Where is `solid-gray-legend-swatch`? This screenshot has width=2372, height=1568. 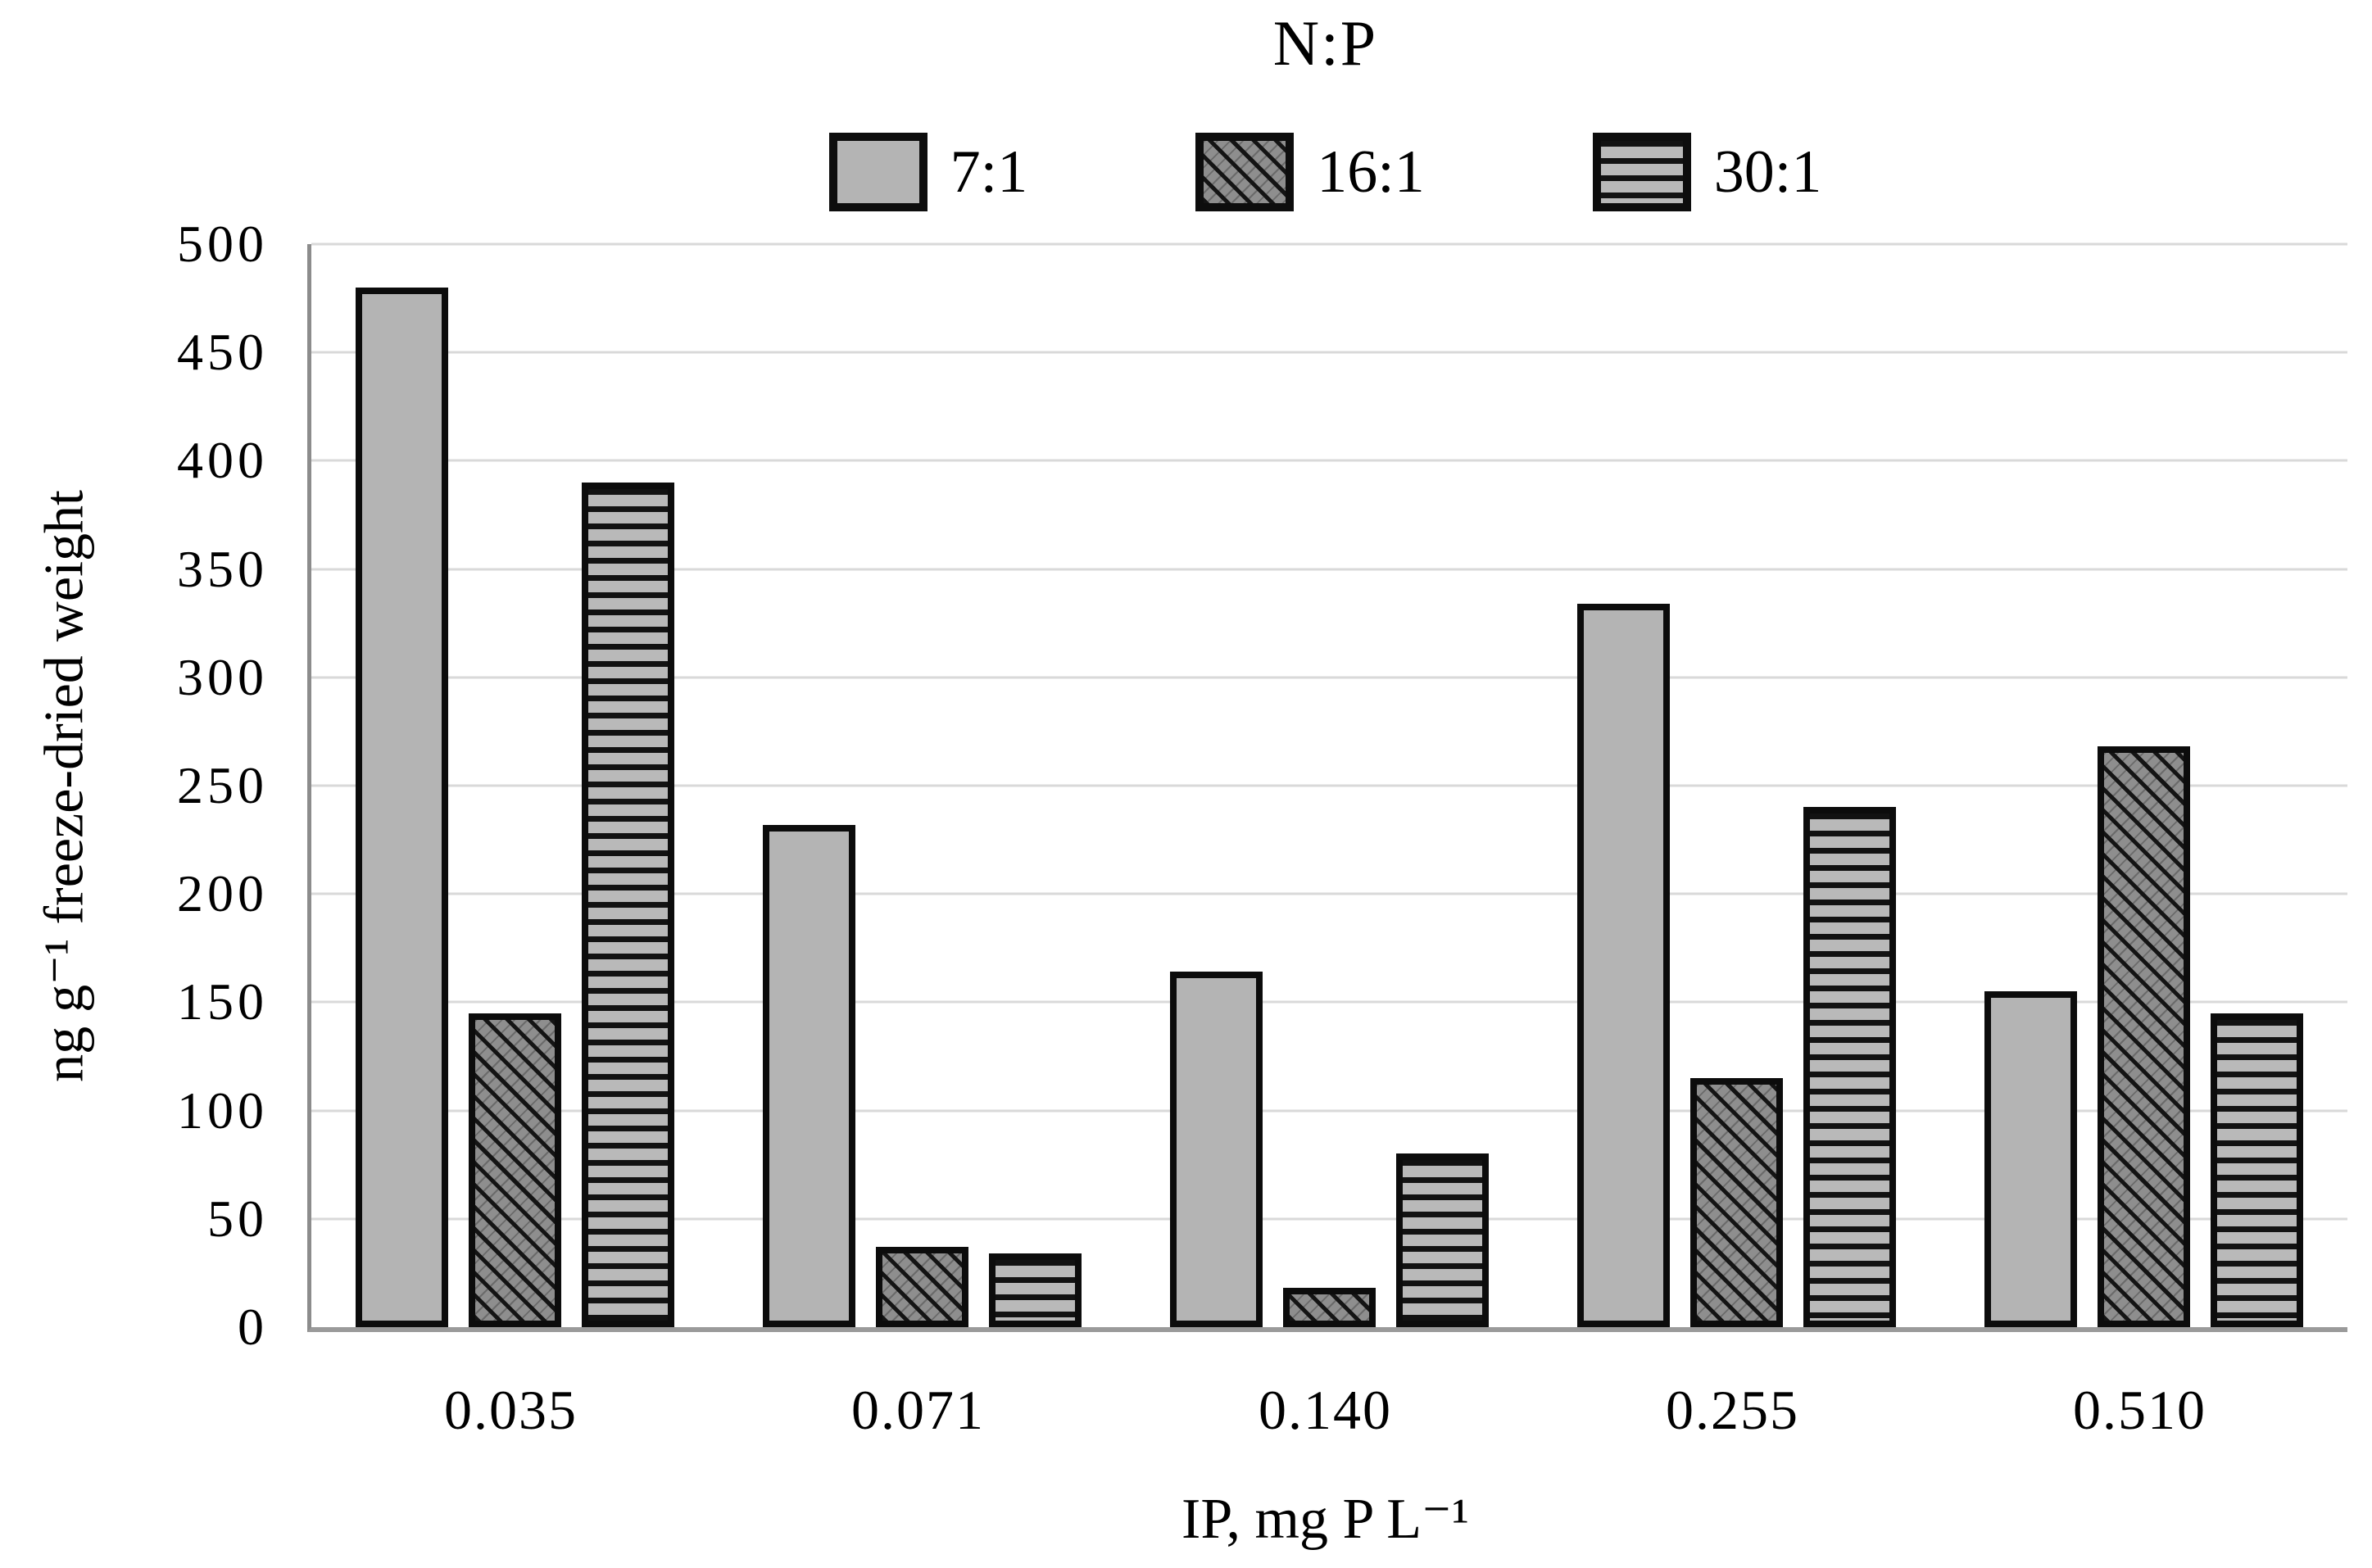
solid-gray-legend-swatch is located at coordinates (877, 172).